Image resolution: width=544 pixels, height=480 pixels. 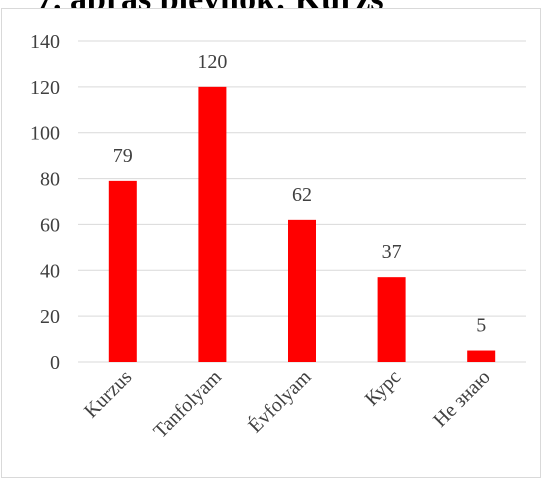 I want to click on category-label: Курс, so click(x=383, y=388).